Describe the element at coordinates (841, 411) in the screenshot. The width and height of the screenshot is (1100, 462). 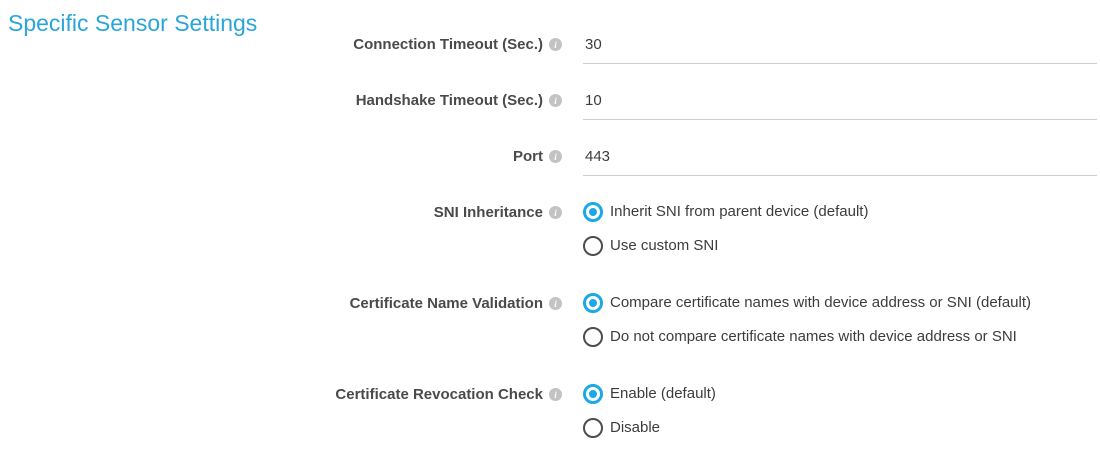
I see `certificate-revocation-check-control: Enable (default) Disable` at that location.